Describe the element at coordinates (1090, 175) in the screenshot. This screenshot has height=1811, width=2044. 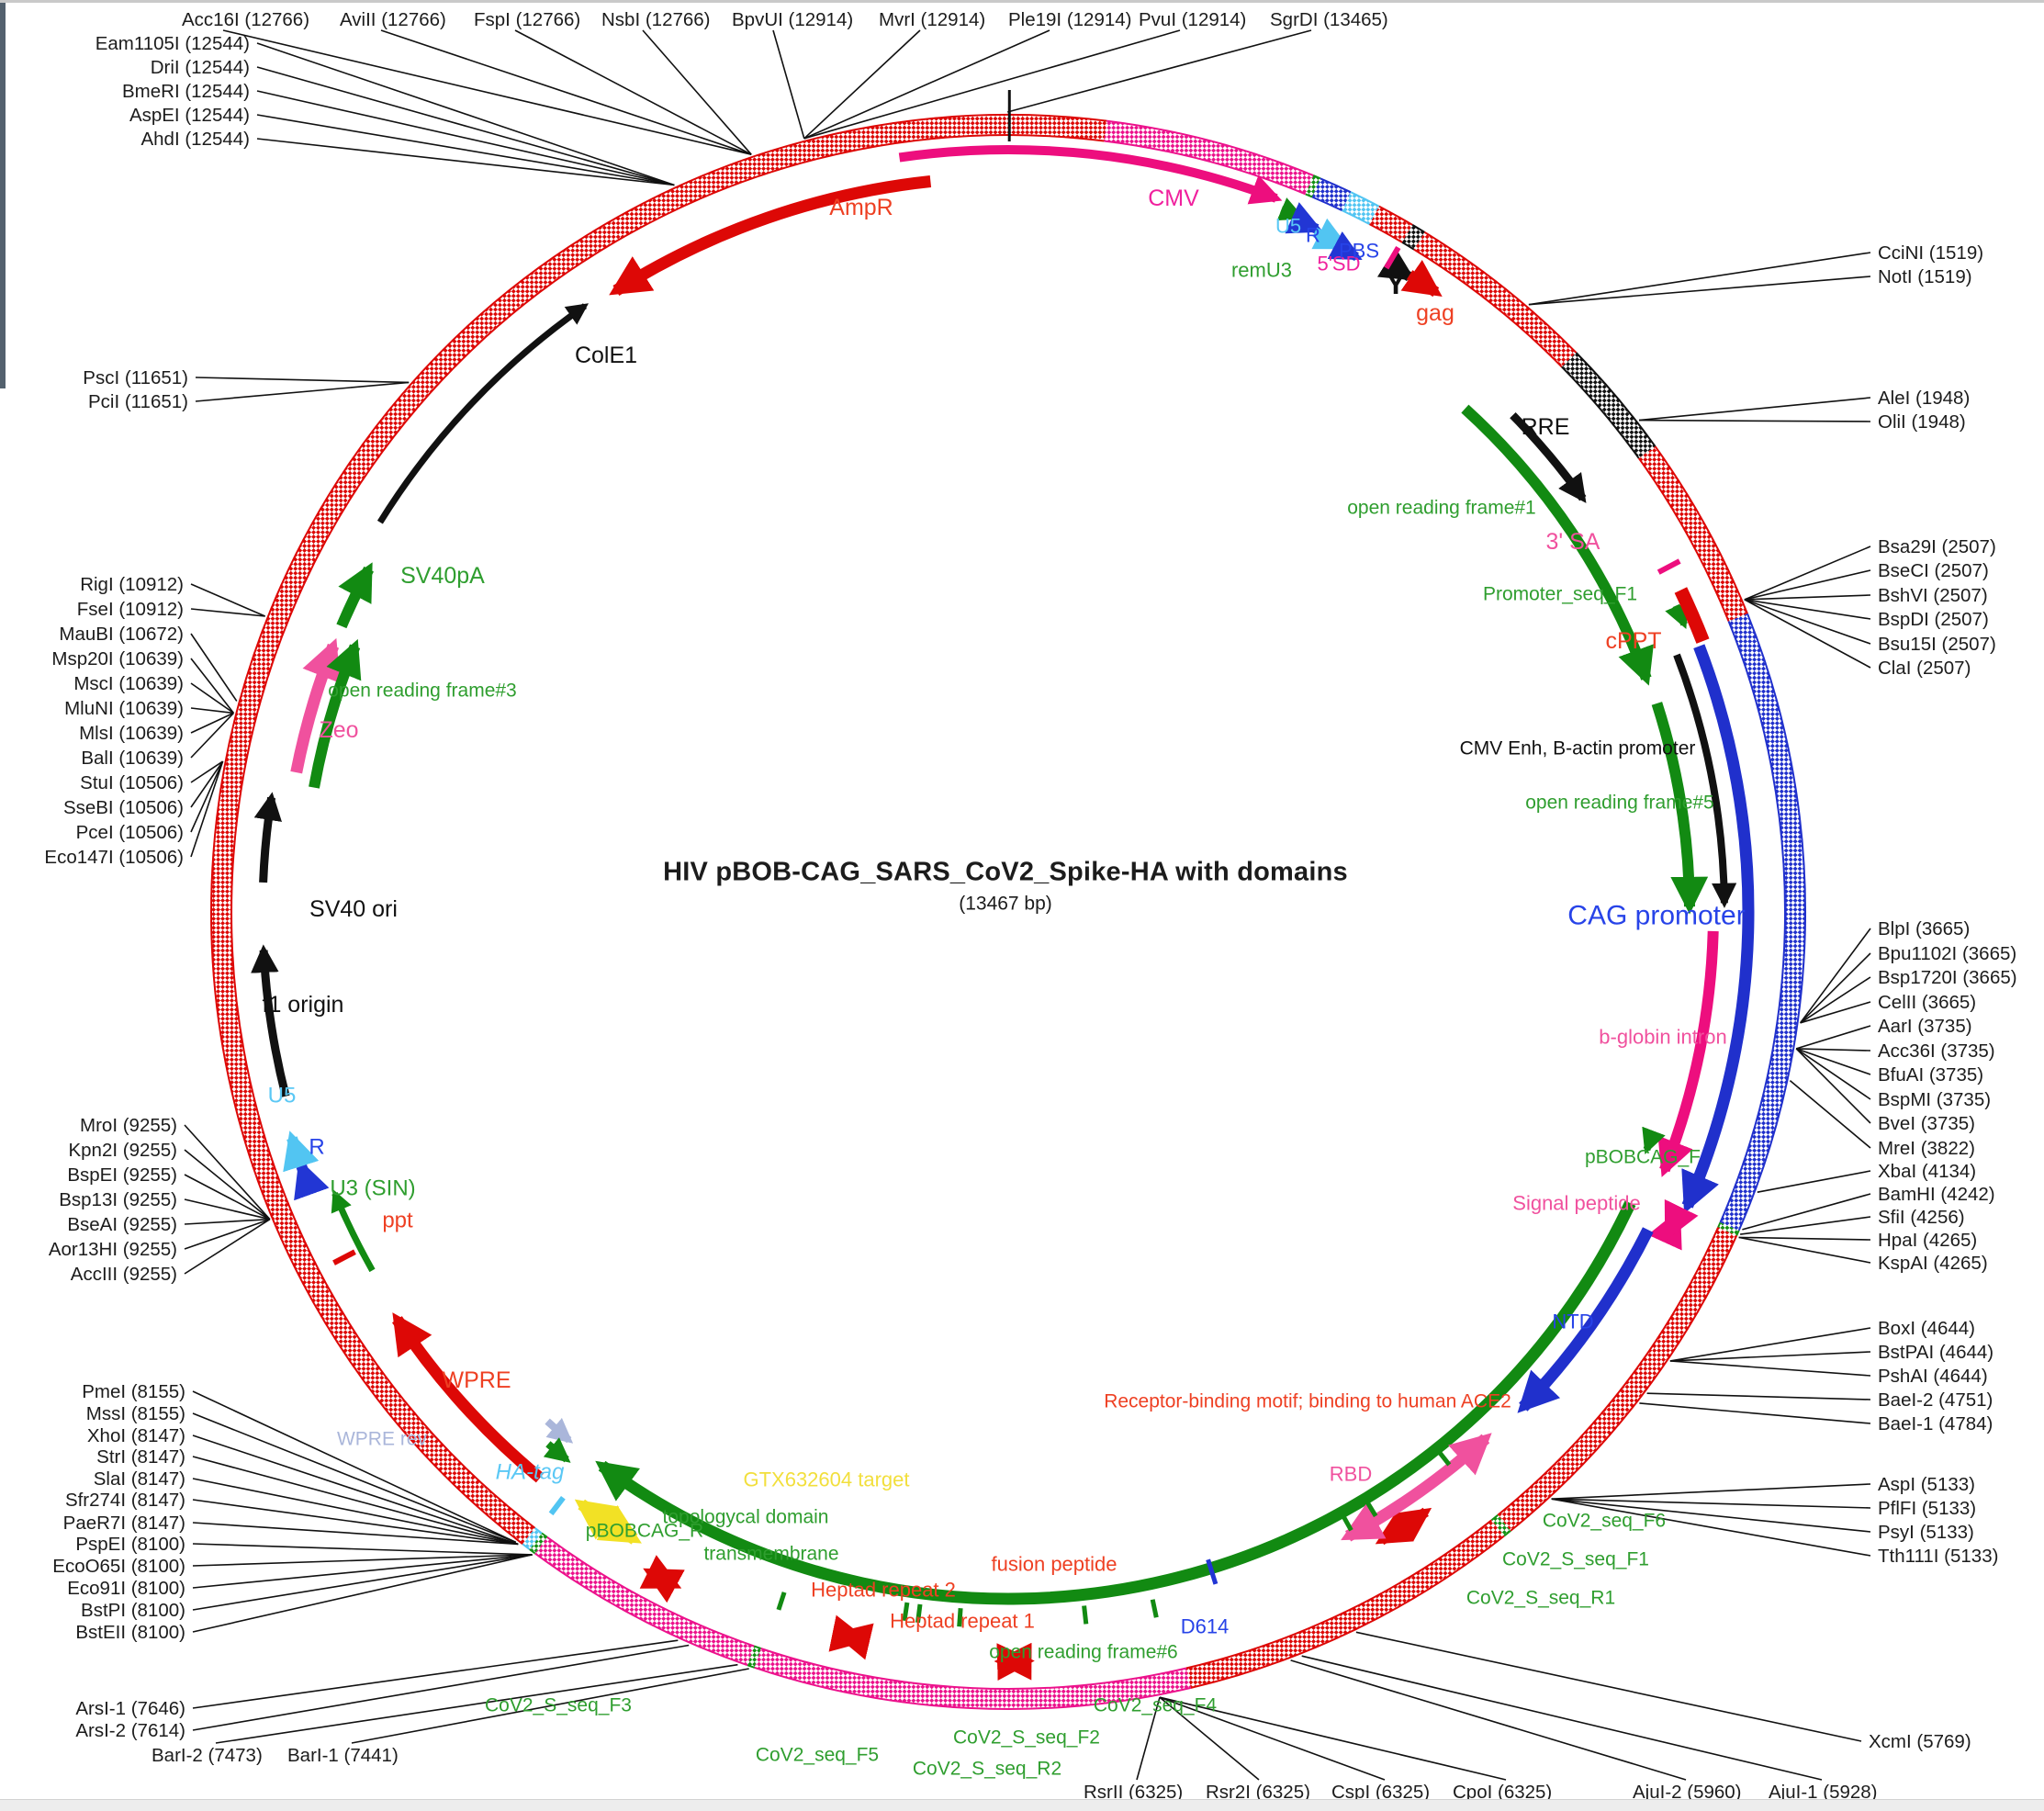
I see `feature-cmv-promoter` at that location.